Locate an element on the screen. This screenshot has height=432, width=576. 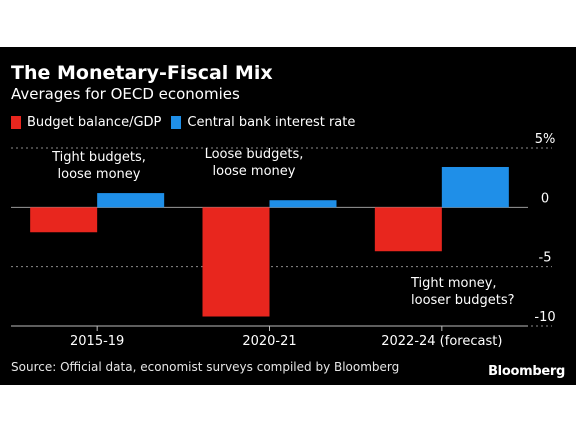
y-tick-label: 5% is located at coordinates (545, 139).